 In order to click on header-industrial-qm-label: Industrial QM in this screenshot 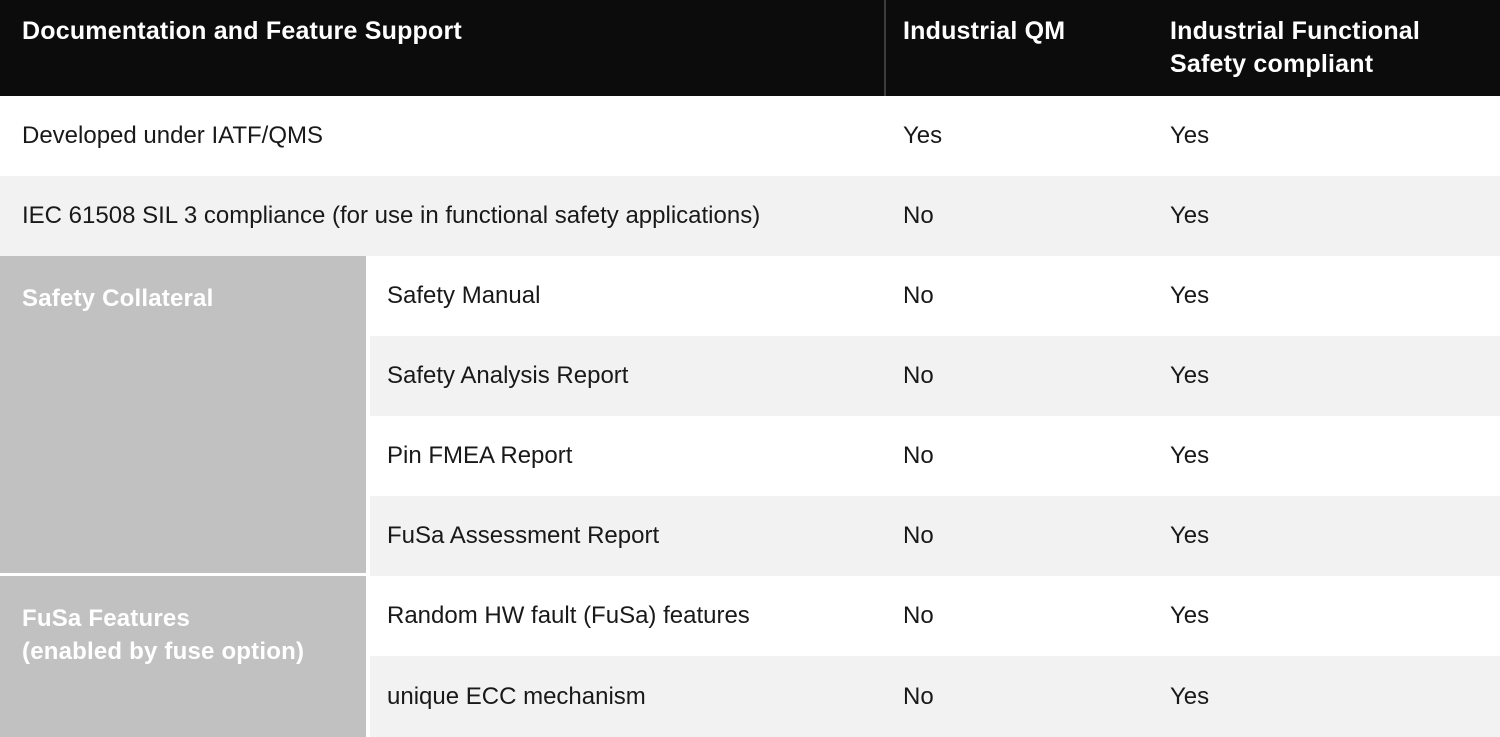, I will do `click(984, 31)`.